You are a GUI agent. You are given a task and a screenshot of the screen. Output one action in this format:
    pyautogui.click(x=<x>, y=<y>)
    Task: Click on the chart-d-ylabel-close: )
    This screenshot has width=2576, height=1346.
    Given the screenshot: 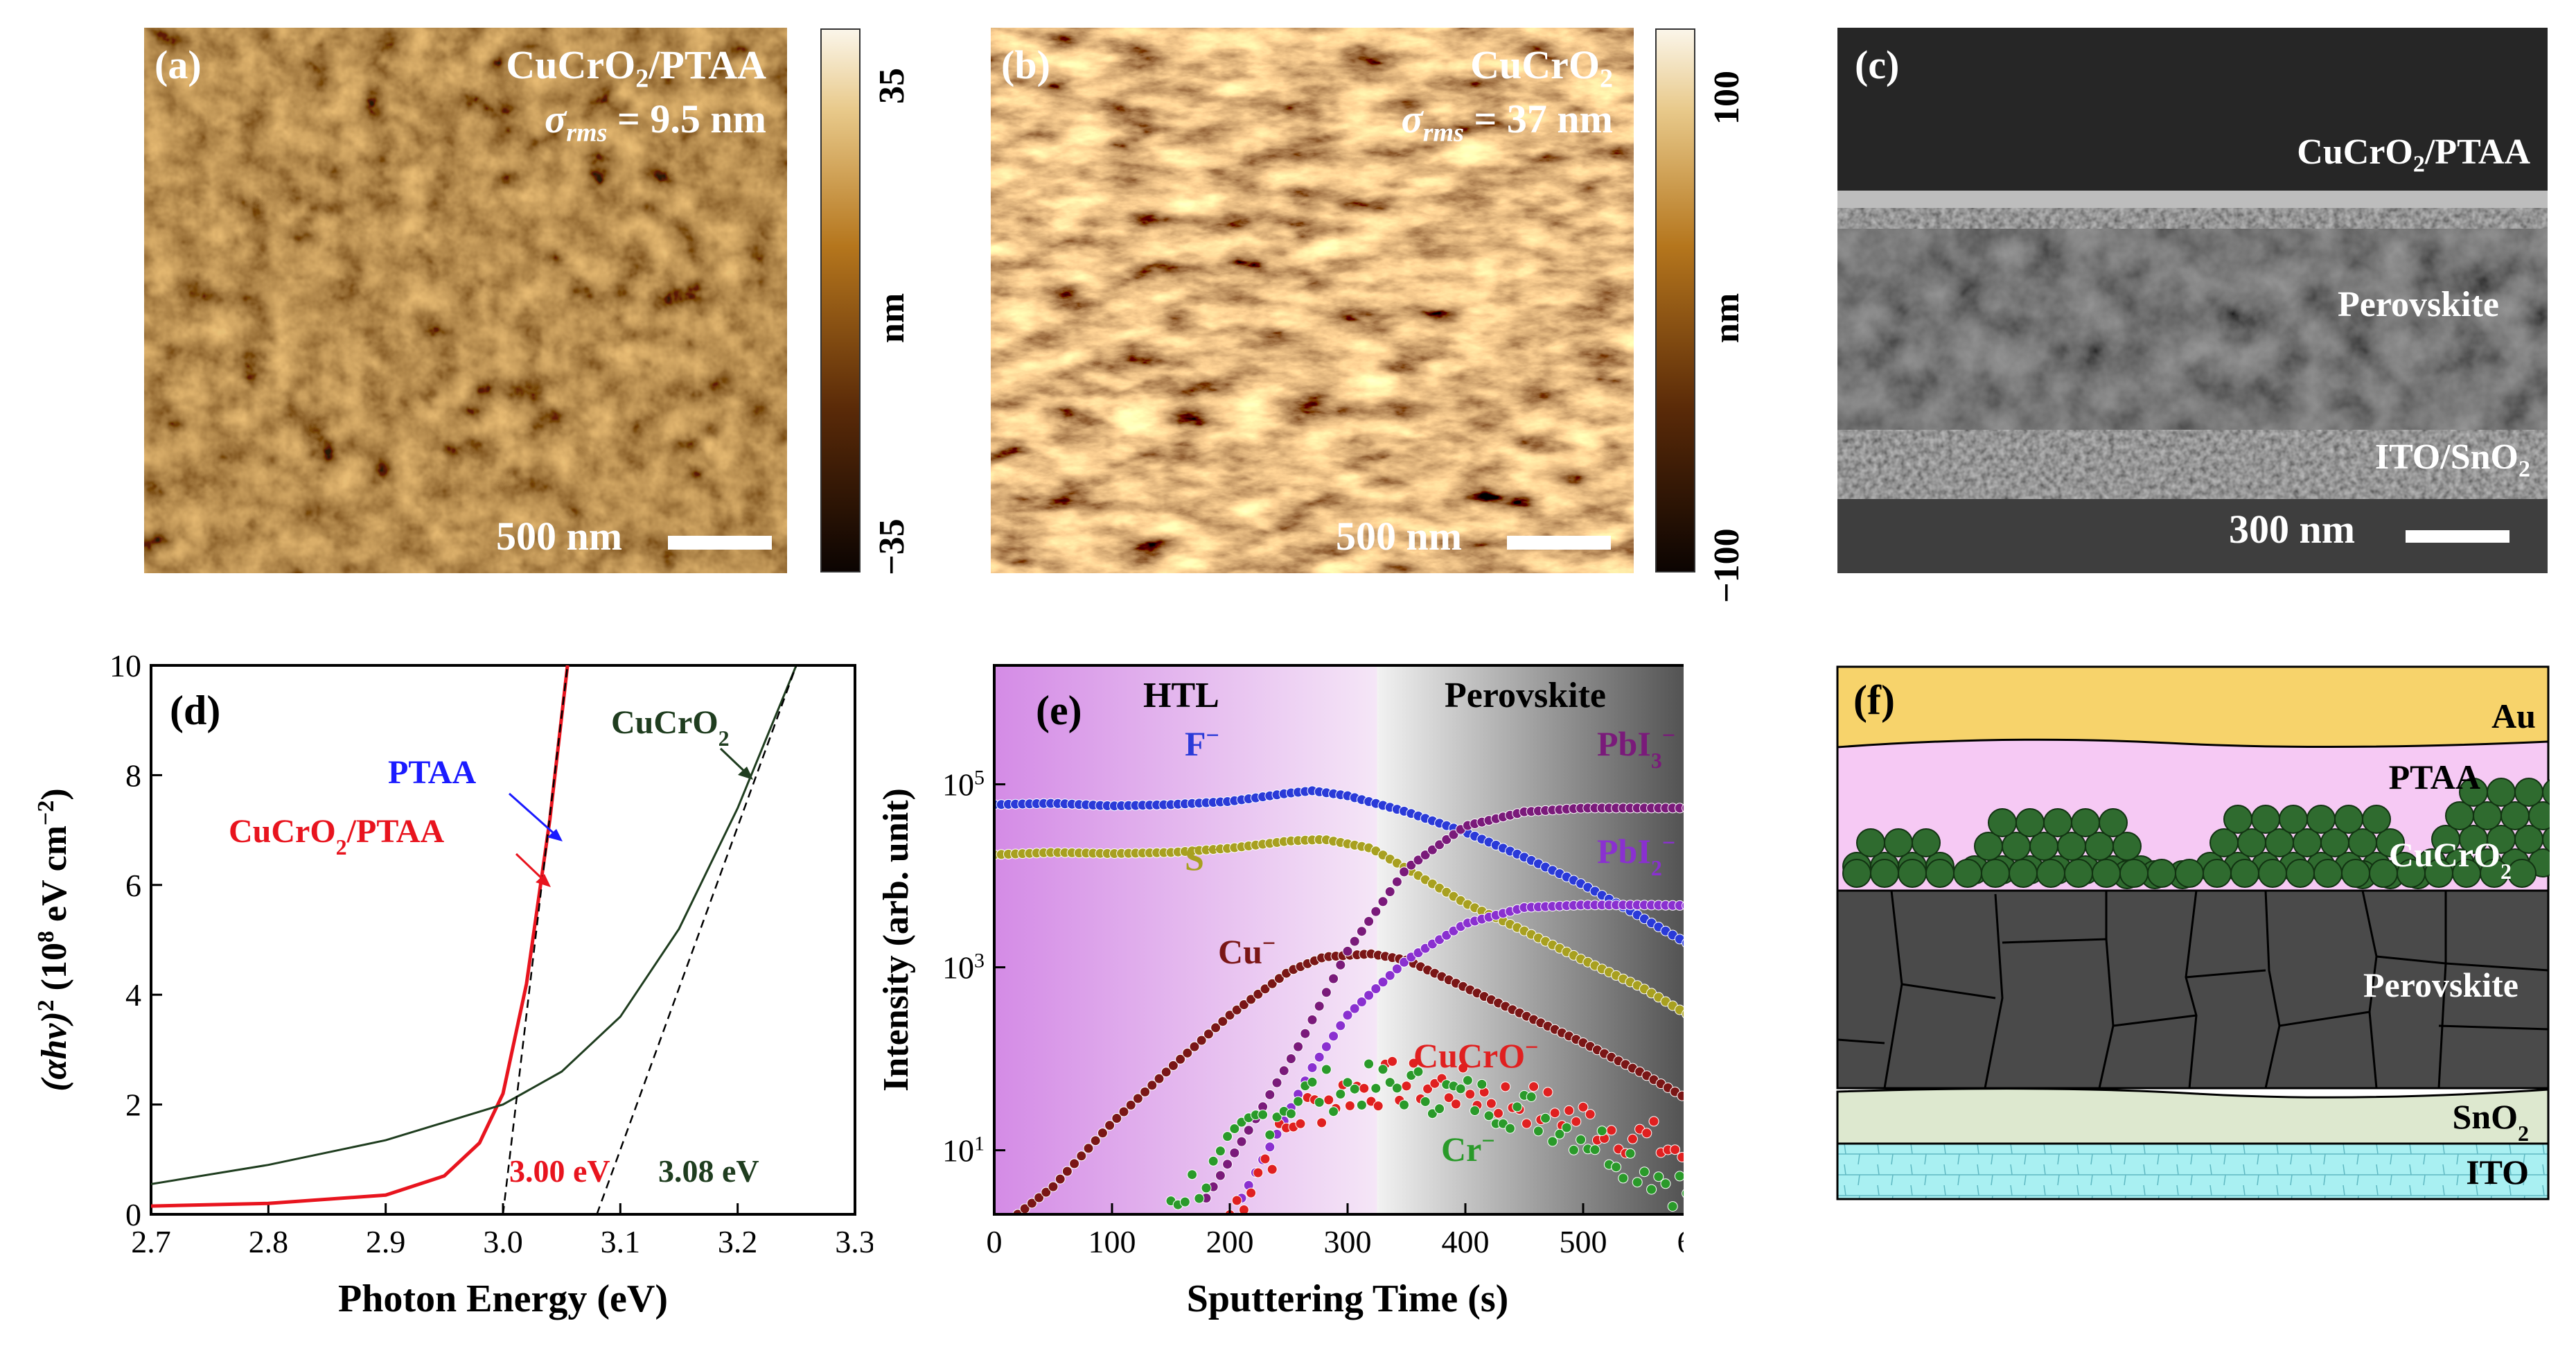 What is the action you would take?
    pyautogui.click(x=55, y=794)
    